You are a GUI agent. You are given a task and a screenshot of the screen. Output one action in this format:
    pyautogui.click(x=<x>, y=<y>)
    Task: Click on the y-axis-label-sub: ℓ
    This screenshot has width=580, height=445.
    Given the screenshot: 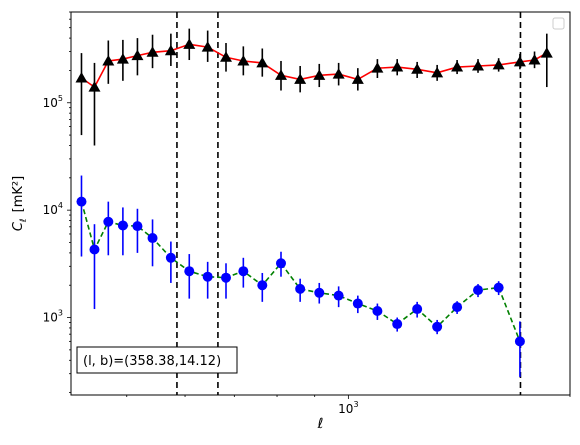 What is the action you would take?
    pyautogui.click(x=24, y=220)
    